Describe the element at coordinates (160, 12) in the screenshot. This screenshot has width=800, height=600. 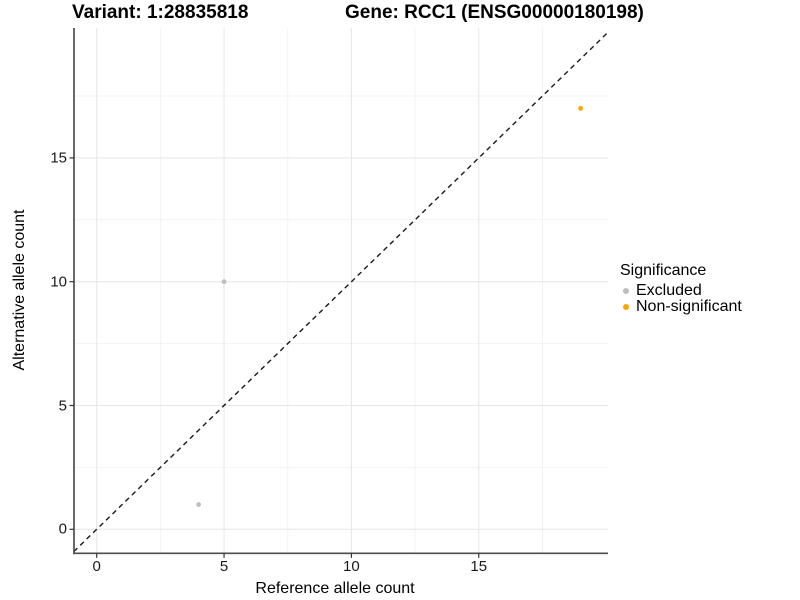
I see `plot-title-variant: Variant: 1:28835818` at that location.